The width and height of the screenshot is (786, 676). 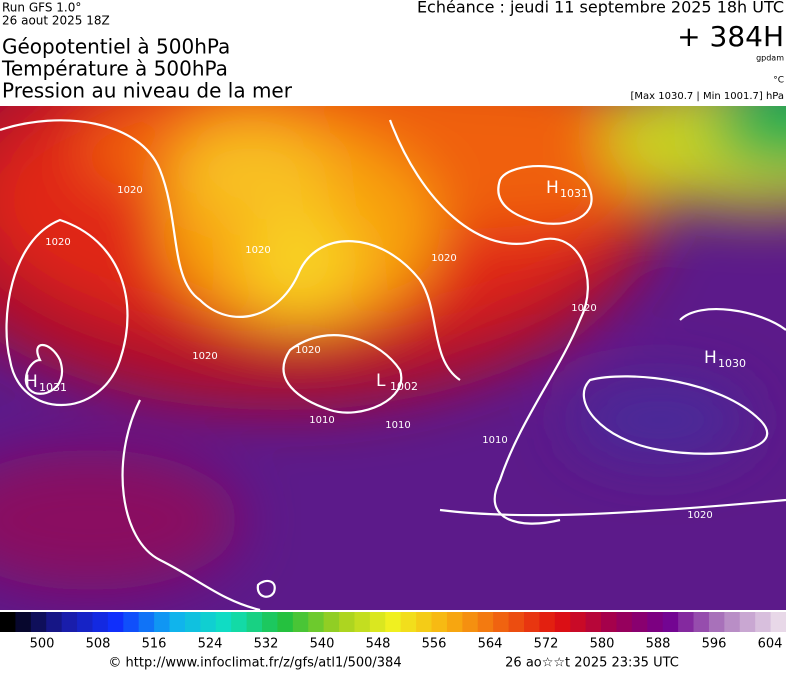 What do you see at coordinates (381, 381) in the screenshot?
I see `center-letter: L` at bounding box center [381, 381].